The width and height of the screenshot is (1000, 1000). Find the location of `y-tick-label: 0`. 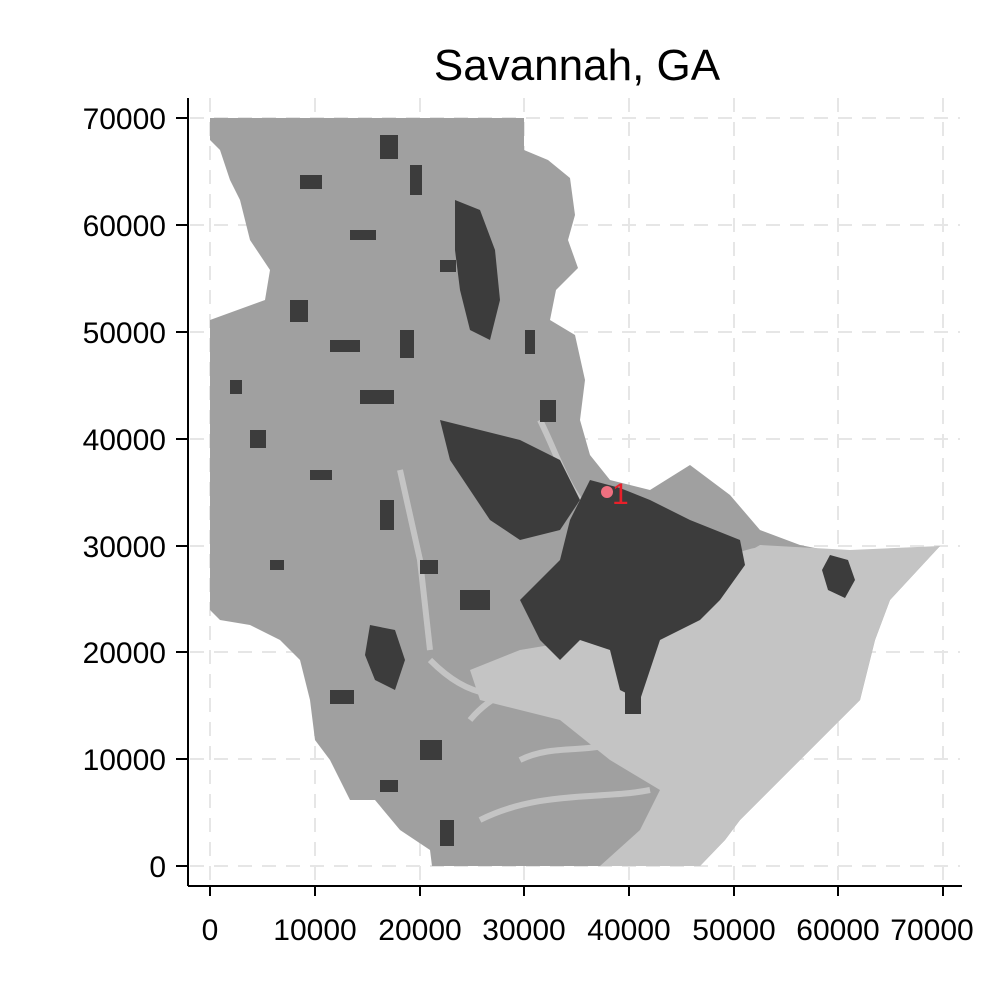

y-tick-label: 0 is located at coordinates (157, 867).